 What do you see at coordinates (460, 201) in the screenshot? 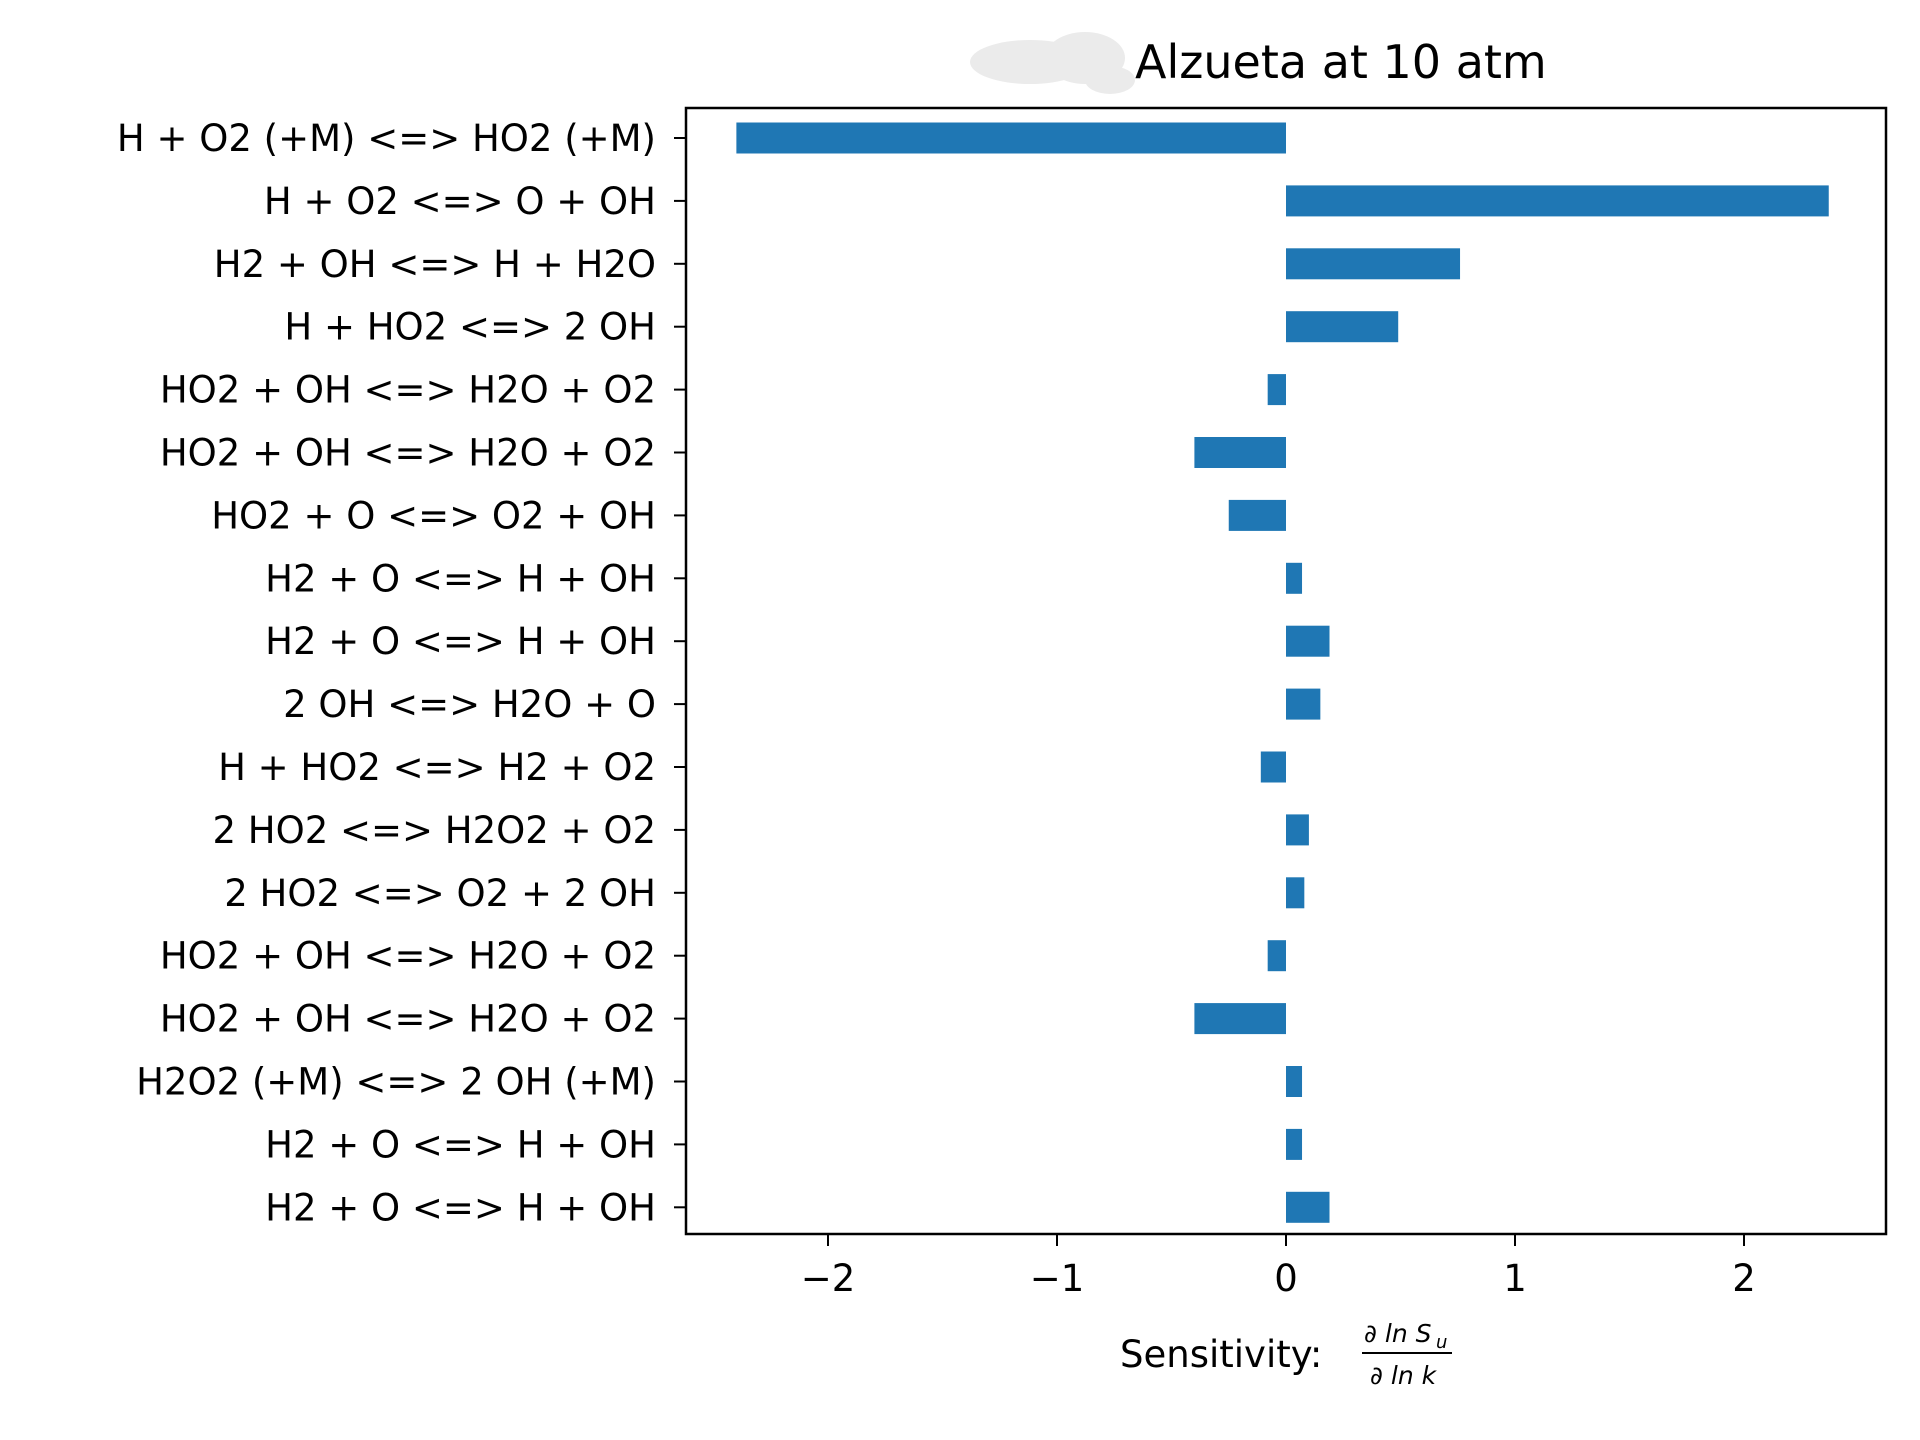
I see `y-tick-label: H + O2 <=> O + OH` at bounding box center [460, 201].